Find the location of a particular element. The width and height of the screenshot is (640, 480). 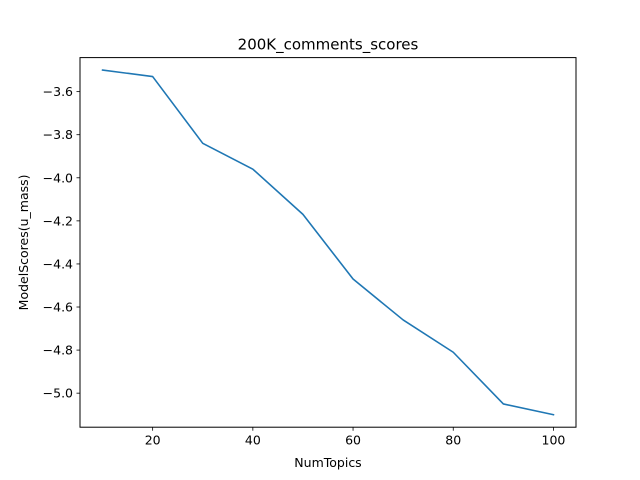

x-axis-label: NumTopics is located at coordinates (327, 462).